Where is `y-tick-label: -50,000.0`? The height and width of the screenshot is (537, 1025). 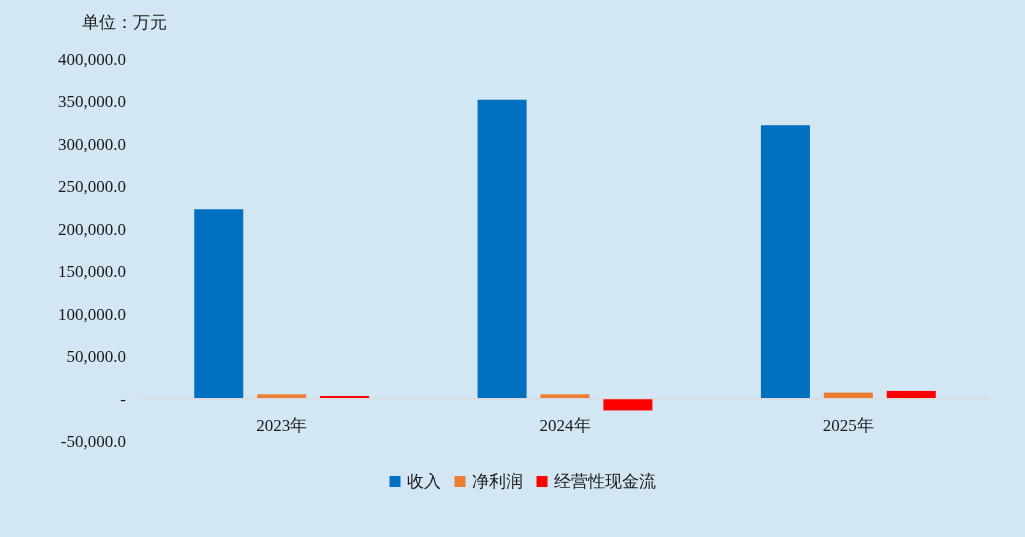
y-tick-label: -50,000.0 is located at coordinates (93, 441).